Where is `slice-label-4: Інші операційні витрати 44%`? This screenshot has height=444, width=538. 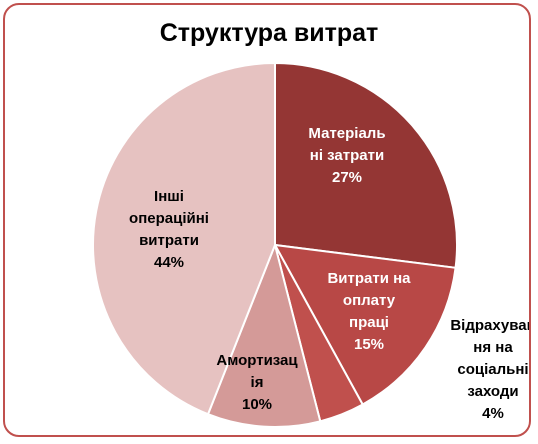 slice-label-4: Інші операційні витрати 44% is located at coordinates (169, 229).